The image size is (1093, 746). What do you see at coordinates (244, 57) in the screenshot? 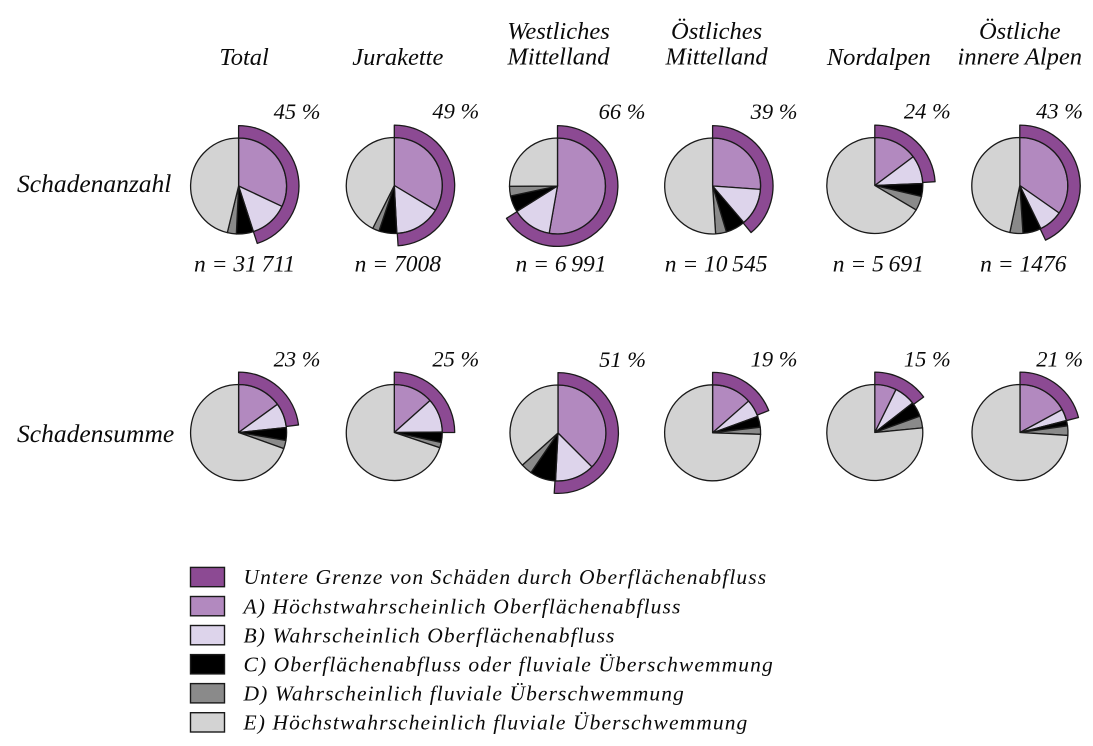
I see `svg-text: Total` at bounding box center [244, 57].